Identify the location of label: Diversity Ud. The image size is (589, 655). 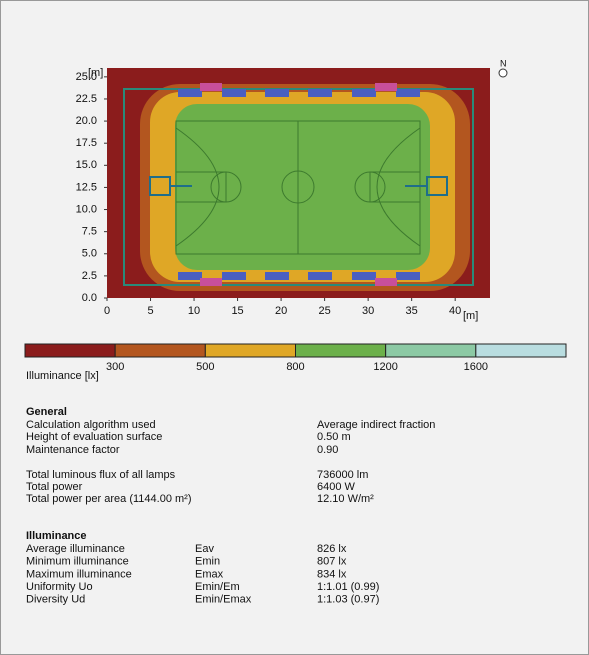
(55, 600).